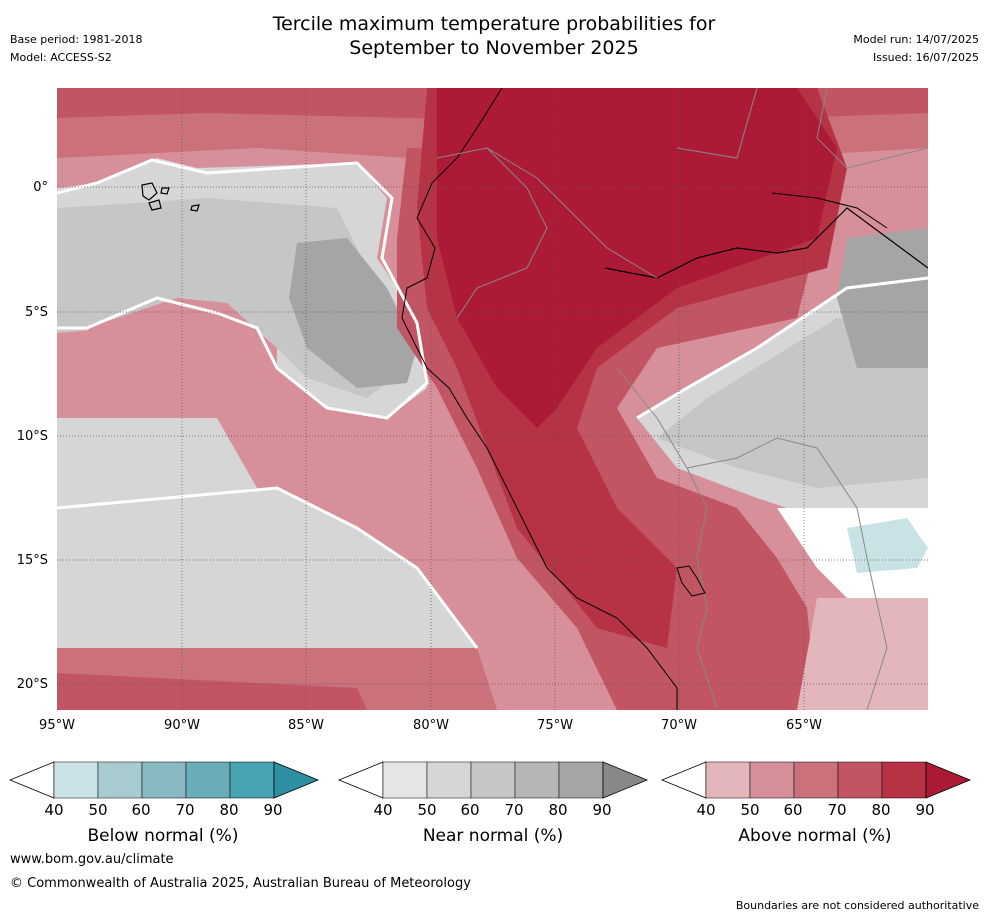 This screenshot has width=988, height=919. What do you see at coordinates (862, 654) in the screenshot?
I see `zone-above-40-50-southeast` at bounding box center [862, 654].